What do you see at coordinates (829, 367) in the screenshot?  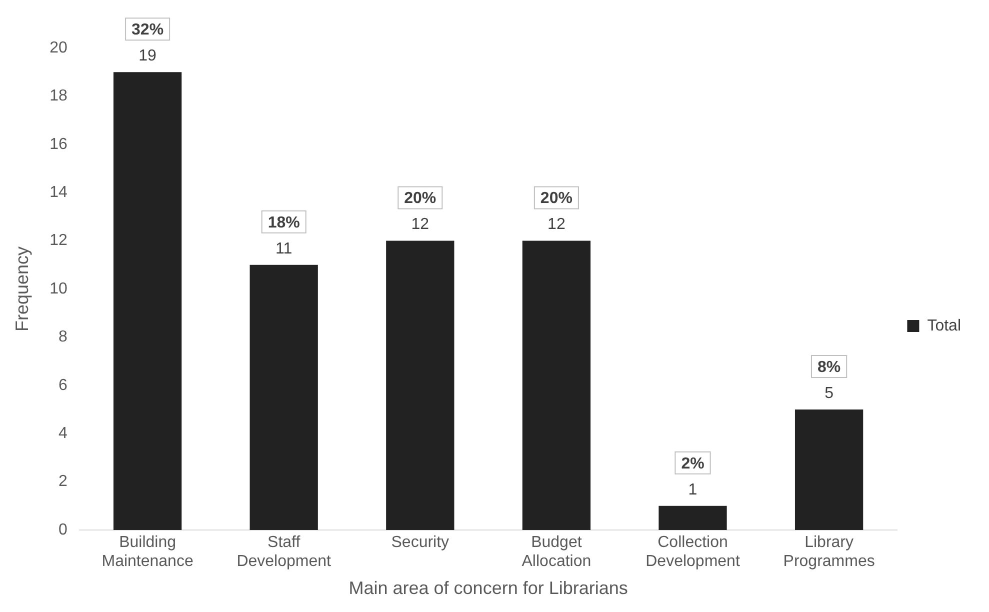 I see `annotation: 8%` at bounding box center [829, 367].